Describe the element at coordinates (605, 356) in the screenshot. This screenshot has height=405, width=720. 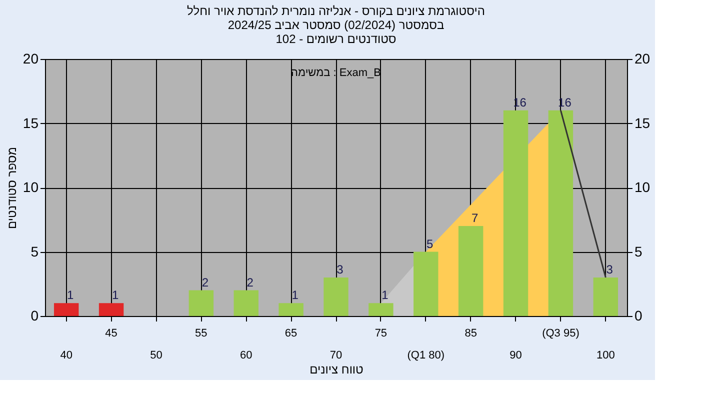
I see `x-tick-label: 100` at that location.